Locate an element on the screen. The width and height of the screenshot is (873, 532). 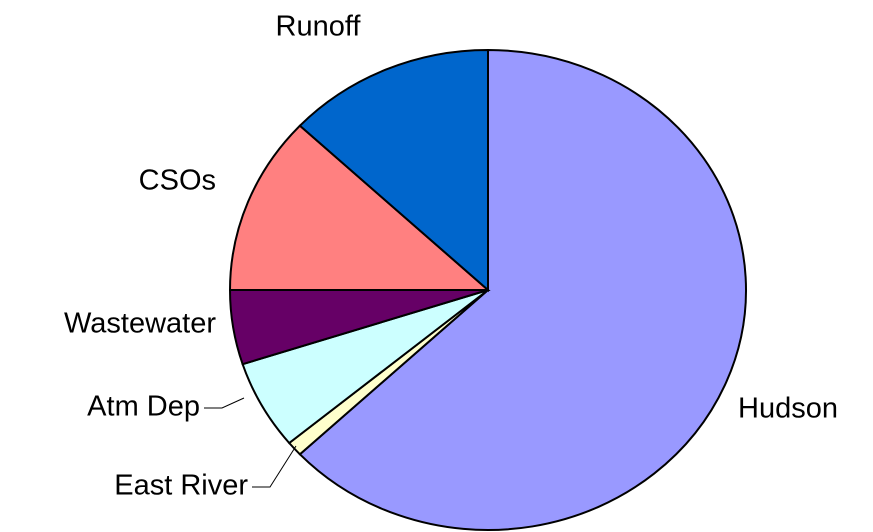
slice-label: Wastewater is located at coordinates (140, 324).